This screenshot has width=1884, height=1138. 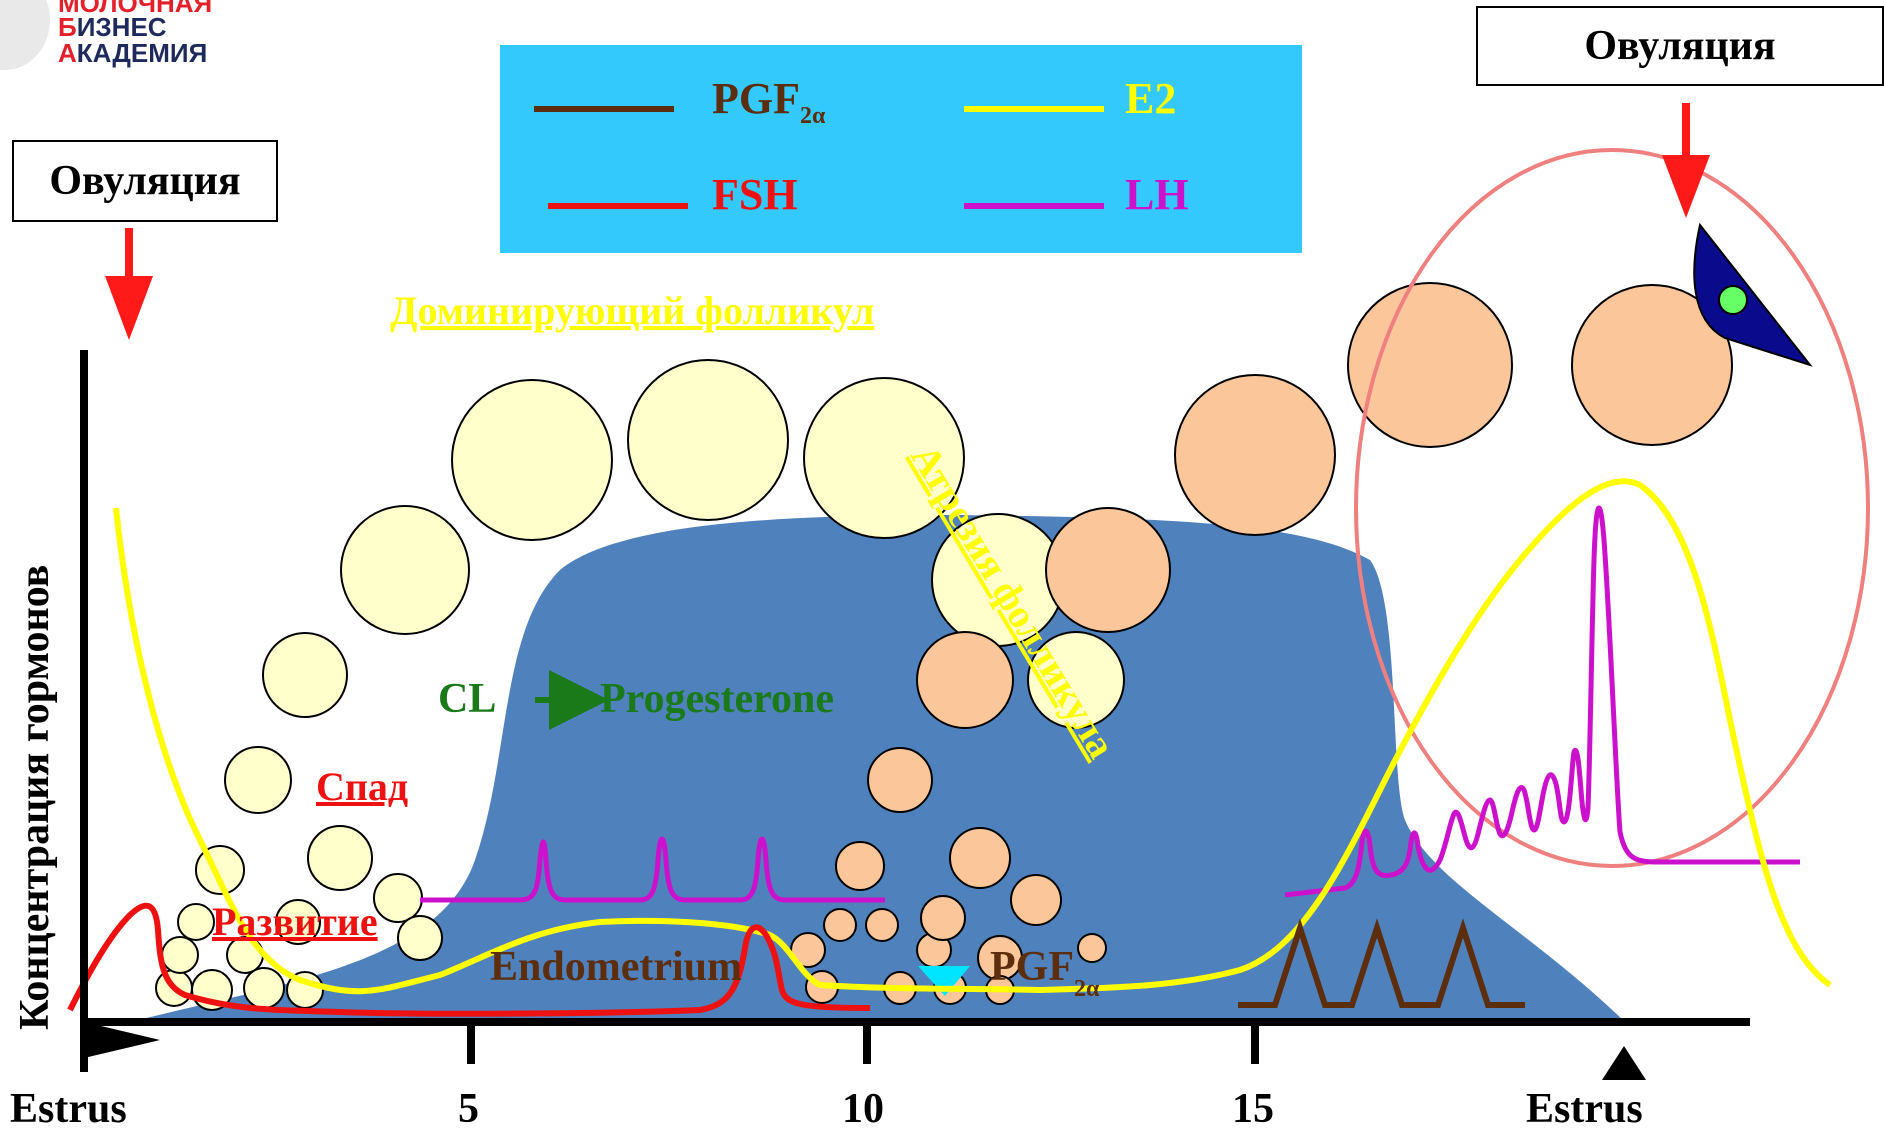 I want to click on y-axis-label: Концентрация гормонов, so click(x=35, y=797).